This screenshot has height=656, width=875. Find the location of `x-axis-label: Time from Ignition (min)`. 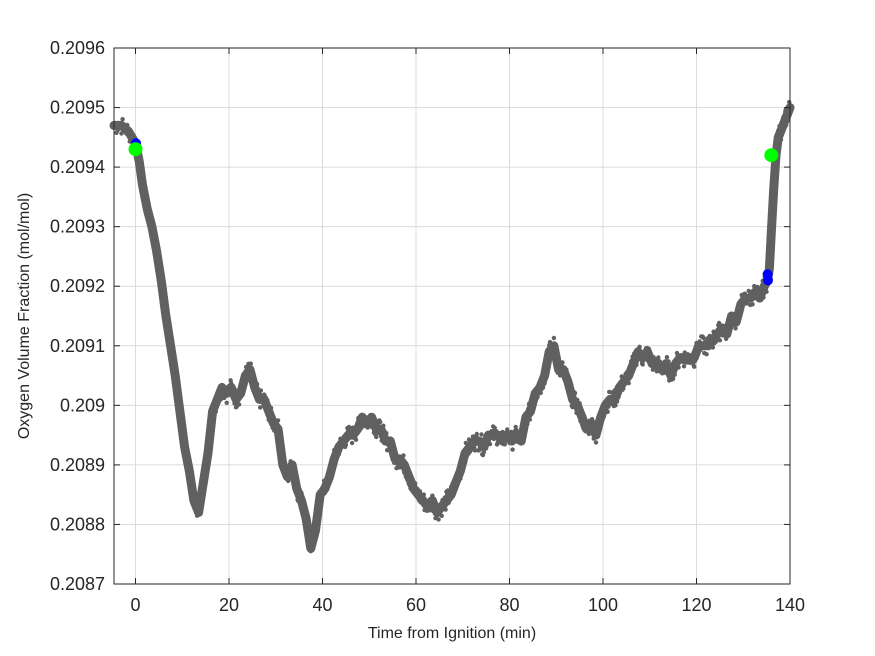

x-axis-label: Time from Ignition (min) is located at coordinates (452, 633).